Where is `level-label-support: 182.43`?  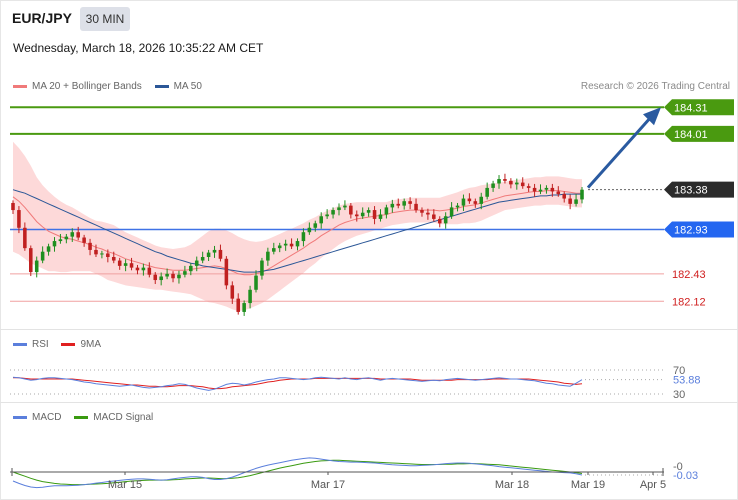 level-label-support: 182.43 is located at coordinates (689, 275).